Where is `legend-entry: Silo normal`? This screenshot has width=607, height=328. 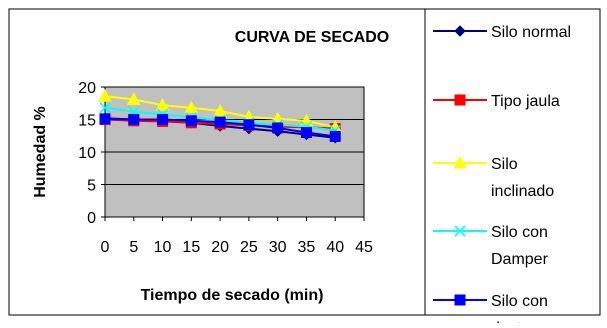 legend-entry: Silo normal is located at coordinates (502, 32).